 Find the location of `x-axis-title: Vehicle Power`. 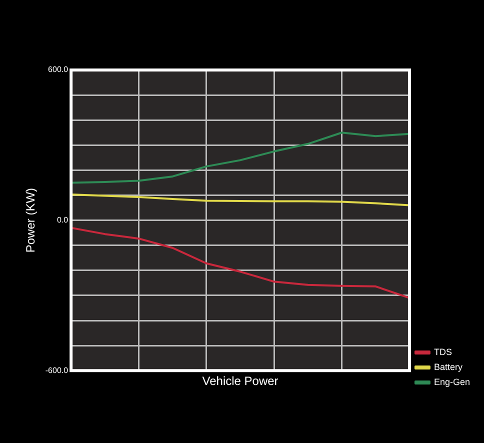

x-axis-title: Vehicle Power is located at coordinates (240, 381).